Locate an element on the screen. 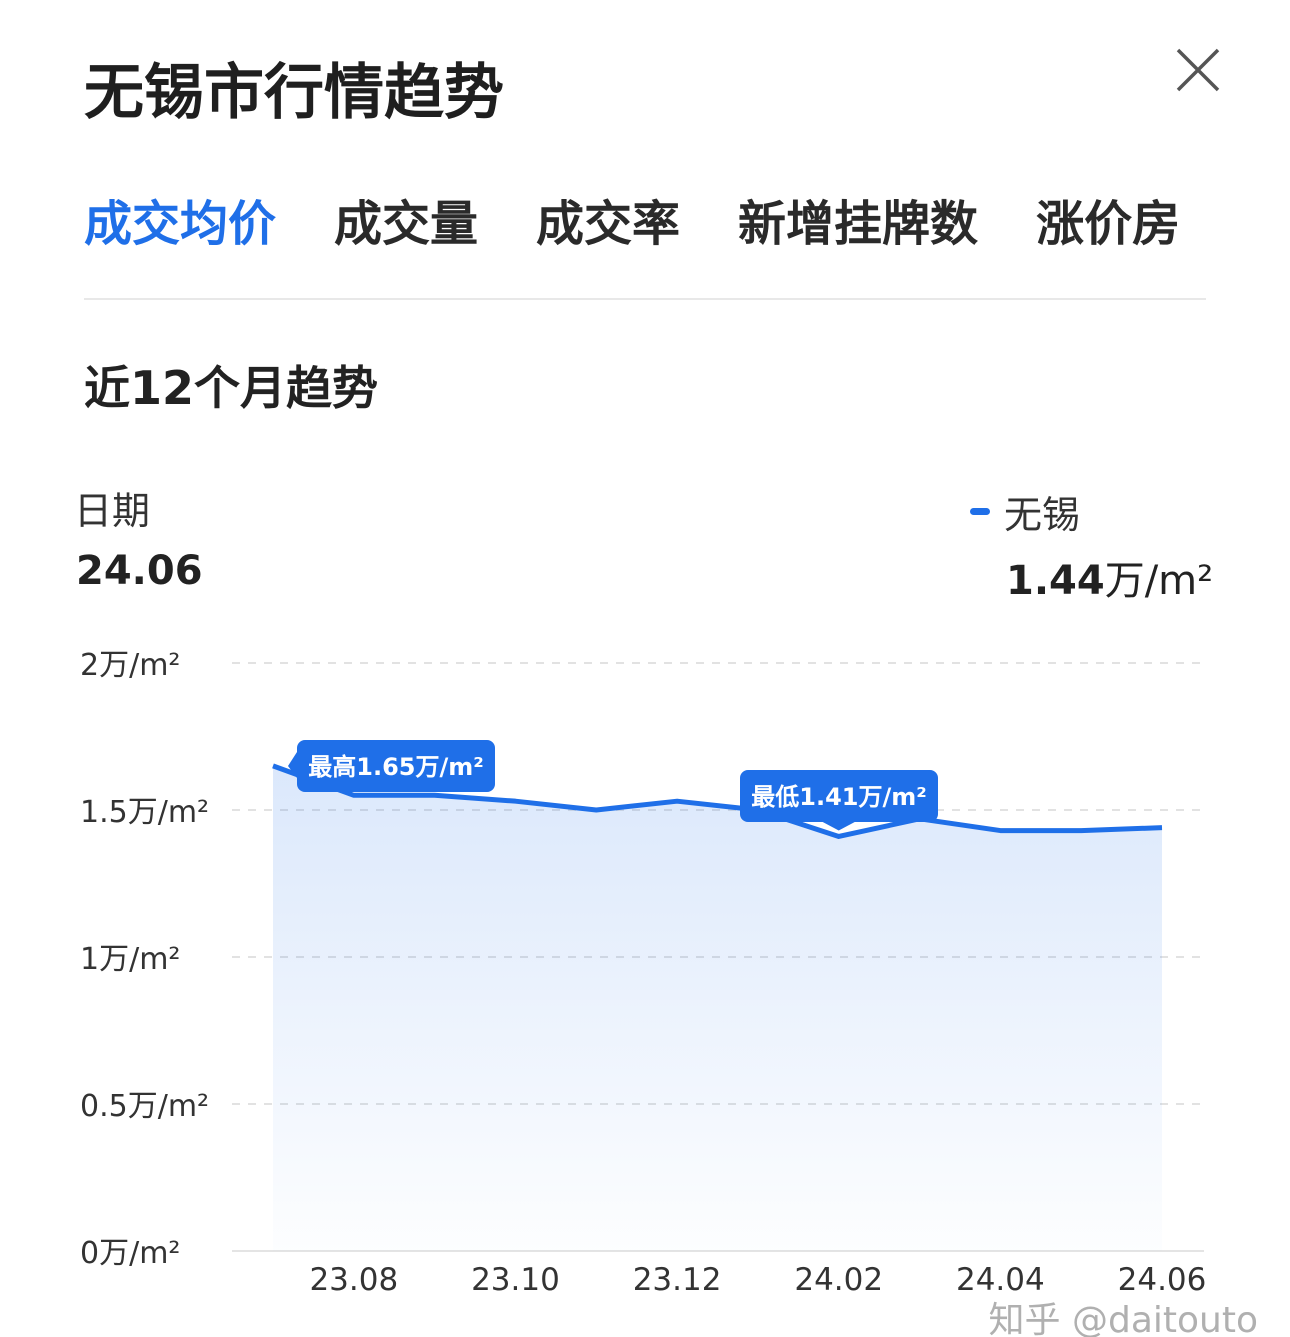  max-annotation-box is located at coordinates (396, 766).